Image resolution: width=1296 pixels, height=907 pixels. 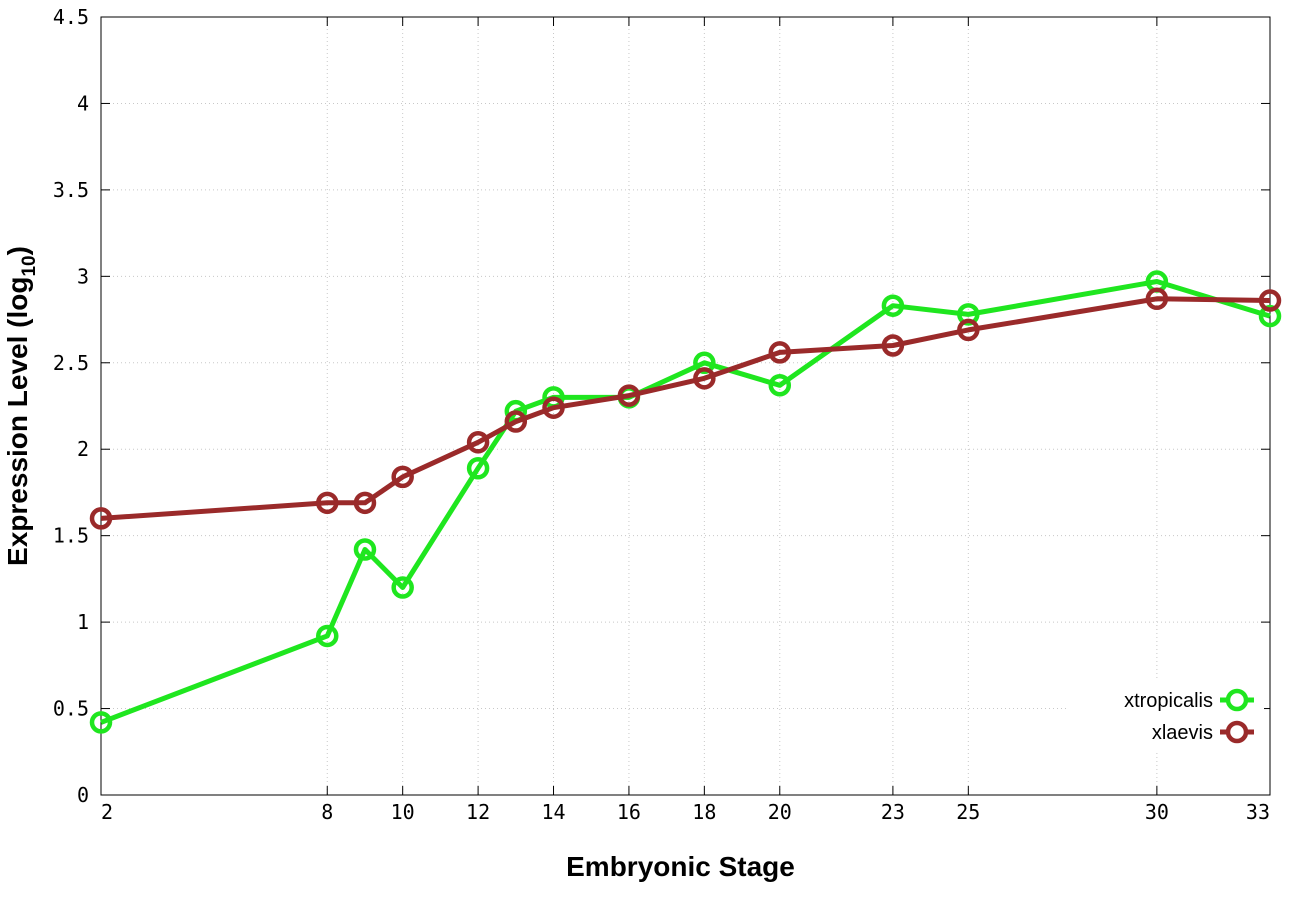 What do you see at coordinates (83, 795) in the screenshot?
I see `y-tick-label: 0` at bounding box center [83, 795].